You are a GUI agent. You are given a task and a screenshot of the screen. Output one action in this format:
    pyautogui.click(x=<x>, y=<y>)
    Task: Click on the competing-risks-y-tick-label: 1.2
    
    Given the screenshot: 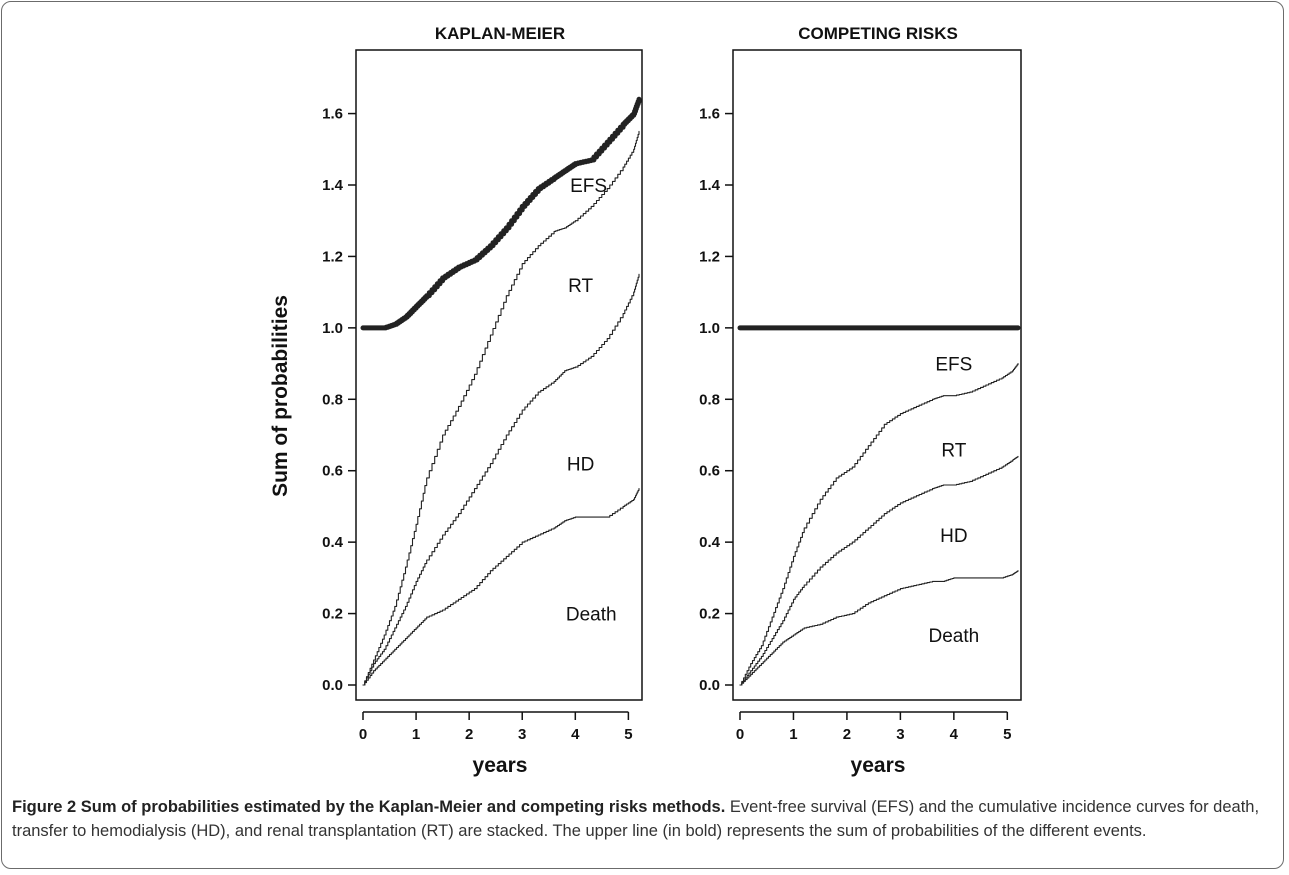 What is the action you would take?
    pyautogui.click(x=709, y=256)
    